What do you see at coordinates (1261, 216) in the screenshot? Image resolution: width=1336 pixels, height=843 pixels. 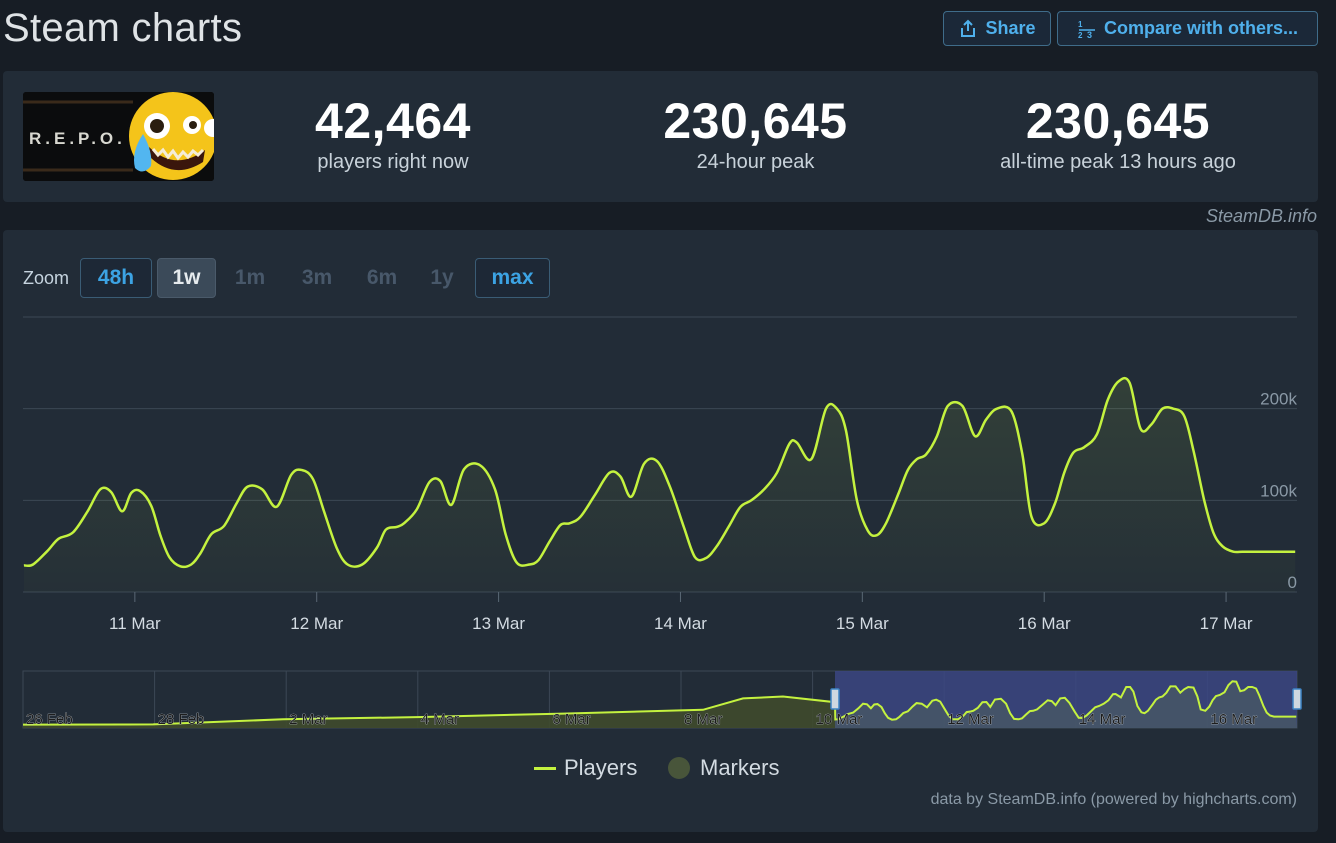 I see `steamdb-credit: SteamDB.info` at bounding box center [1261, 216].